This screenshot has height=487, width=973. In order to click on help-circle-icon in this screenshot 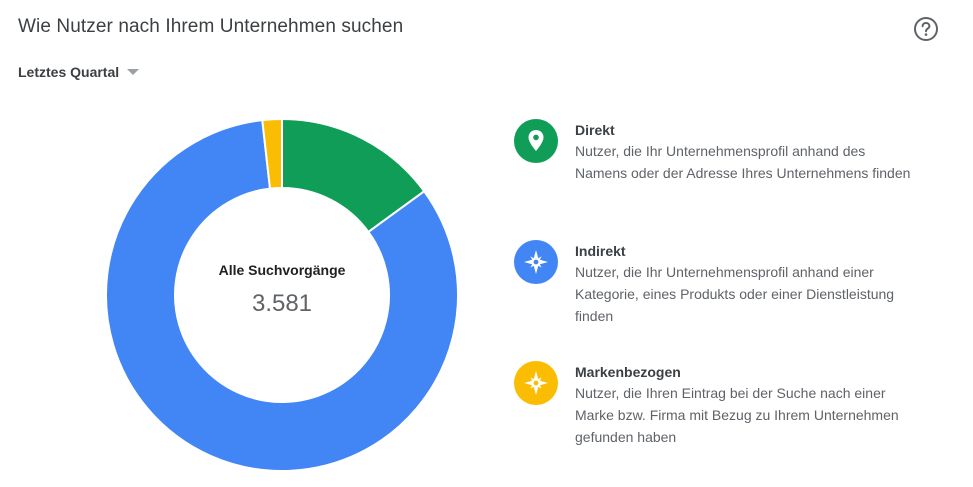, I will do `click(926, 29)`.